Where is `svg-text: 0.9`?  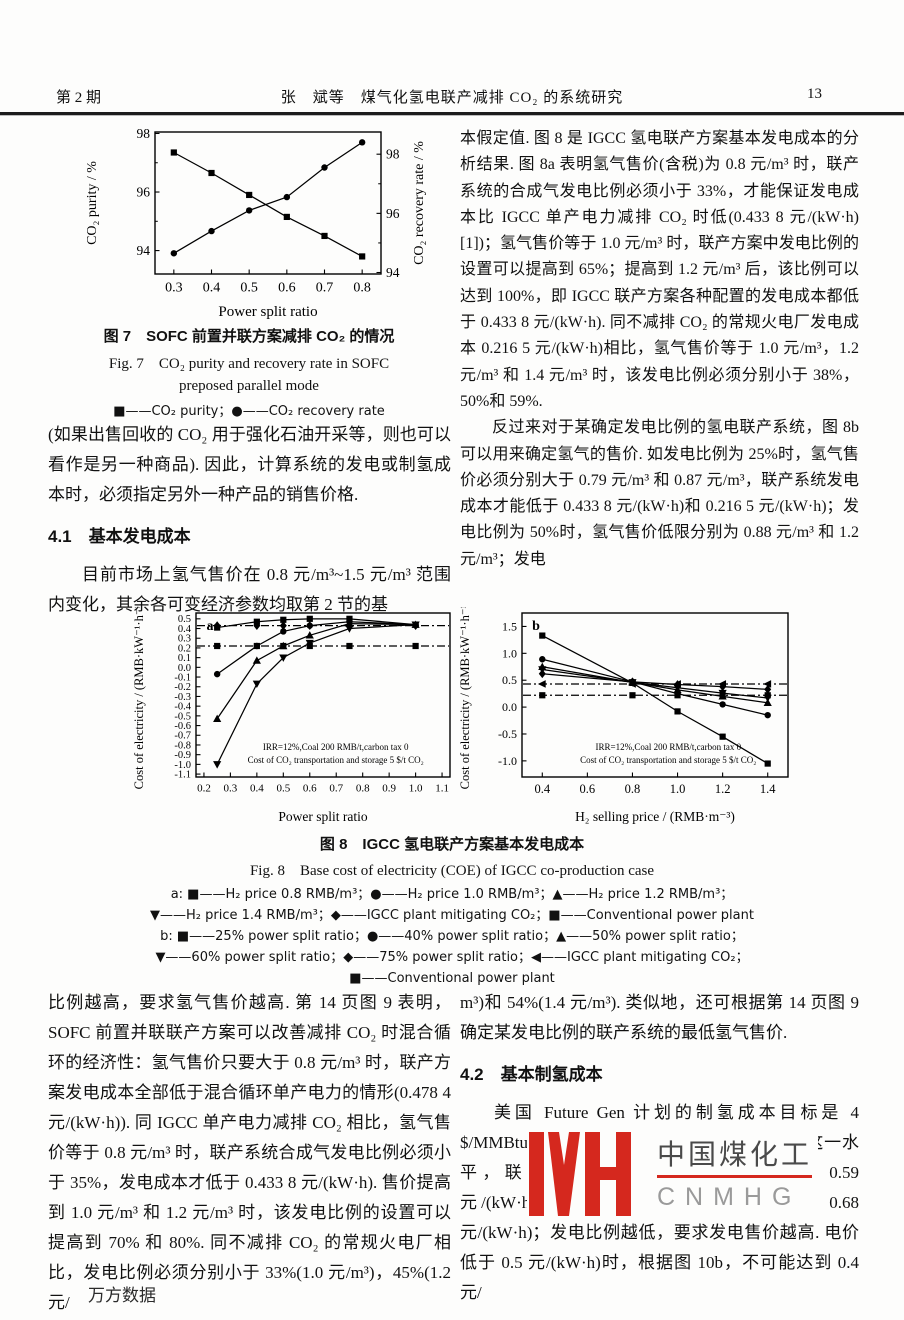 svg-text: 0.9 is located at coordinates (389, 789).